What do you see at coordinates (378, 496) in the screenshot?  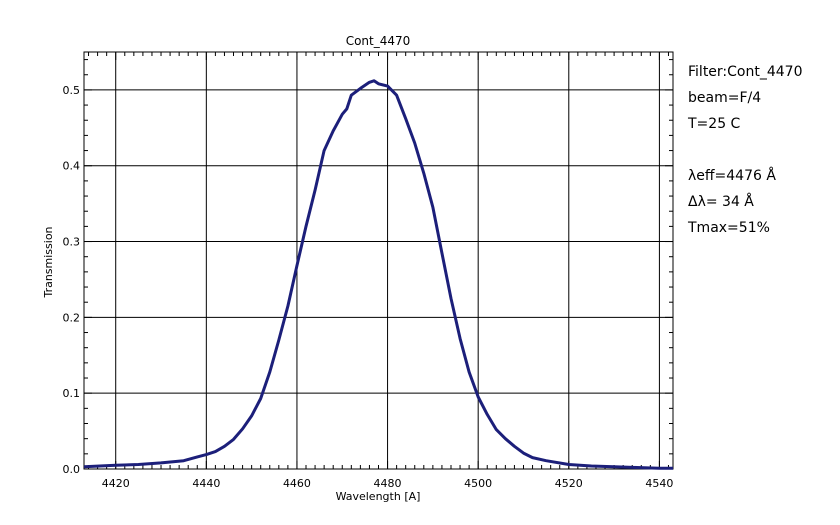 I see `x-axis-label: Wavelength [A]` at bounding box center [378, 496].